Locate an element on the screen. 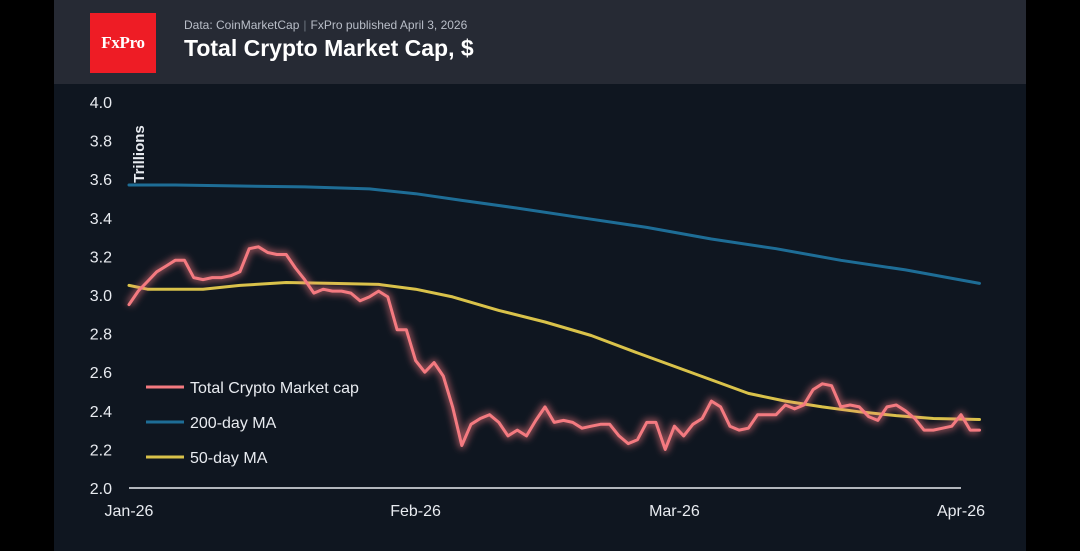 The height and width of the screenshot is (551, 1080). y-tick-label: 2.0 is located at coordinates (101, 489).